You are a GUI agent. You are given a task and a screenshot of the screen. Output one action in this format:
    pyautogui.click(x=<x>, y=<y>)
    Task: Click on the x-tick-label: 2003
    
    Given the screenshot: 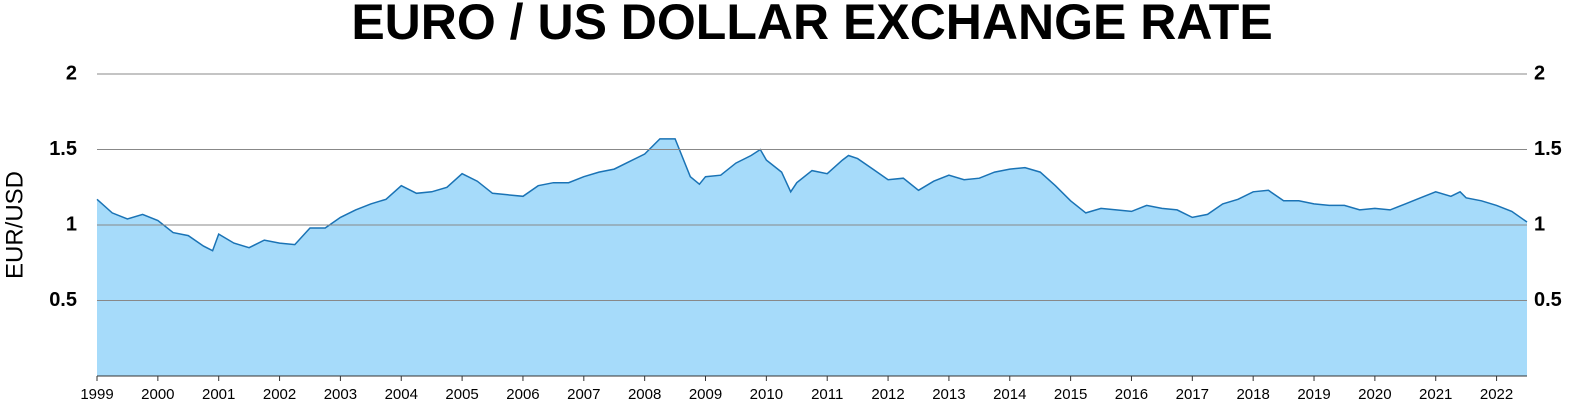 What is the action you would take?
    pyautogui.click(x=340, y=394)
    